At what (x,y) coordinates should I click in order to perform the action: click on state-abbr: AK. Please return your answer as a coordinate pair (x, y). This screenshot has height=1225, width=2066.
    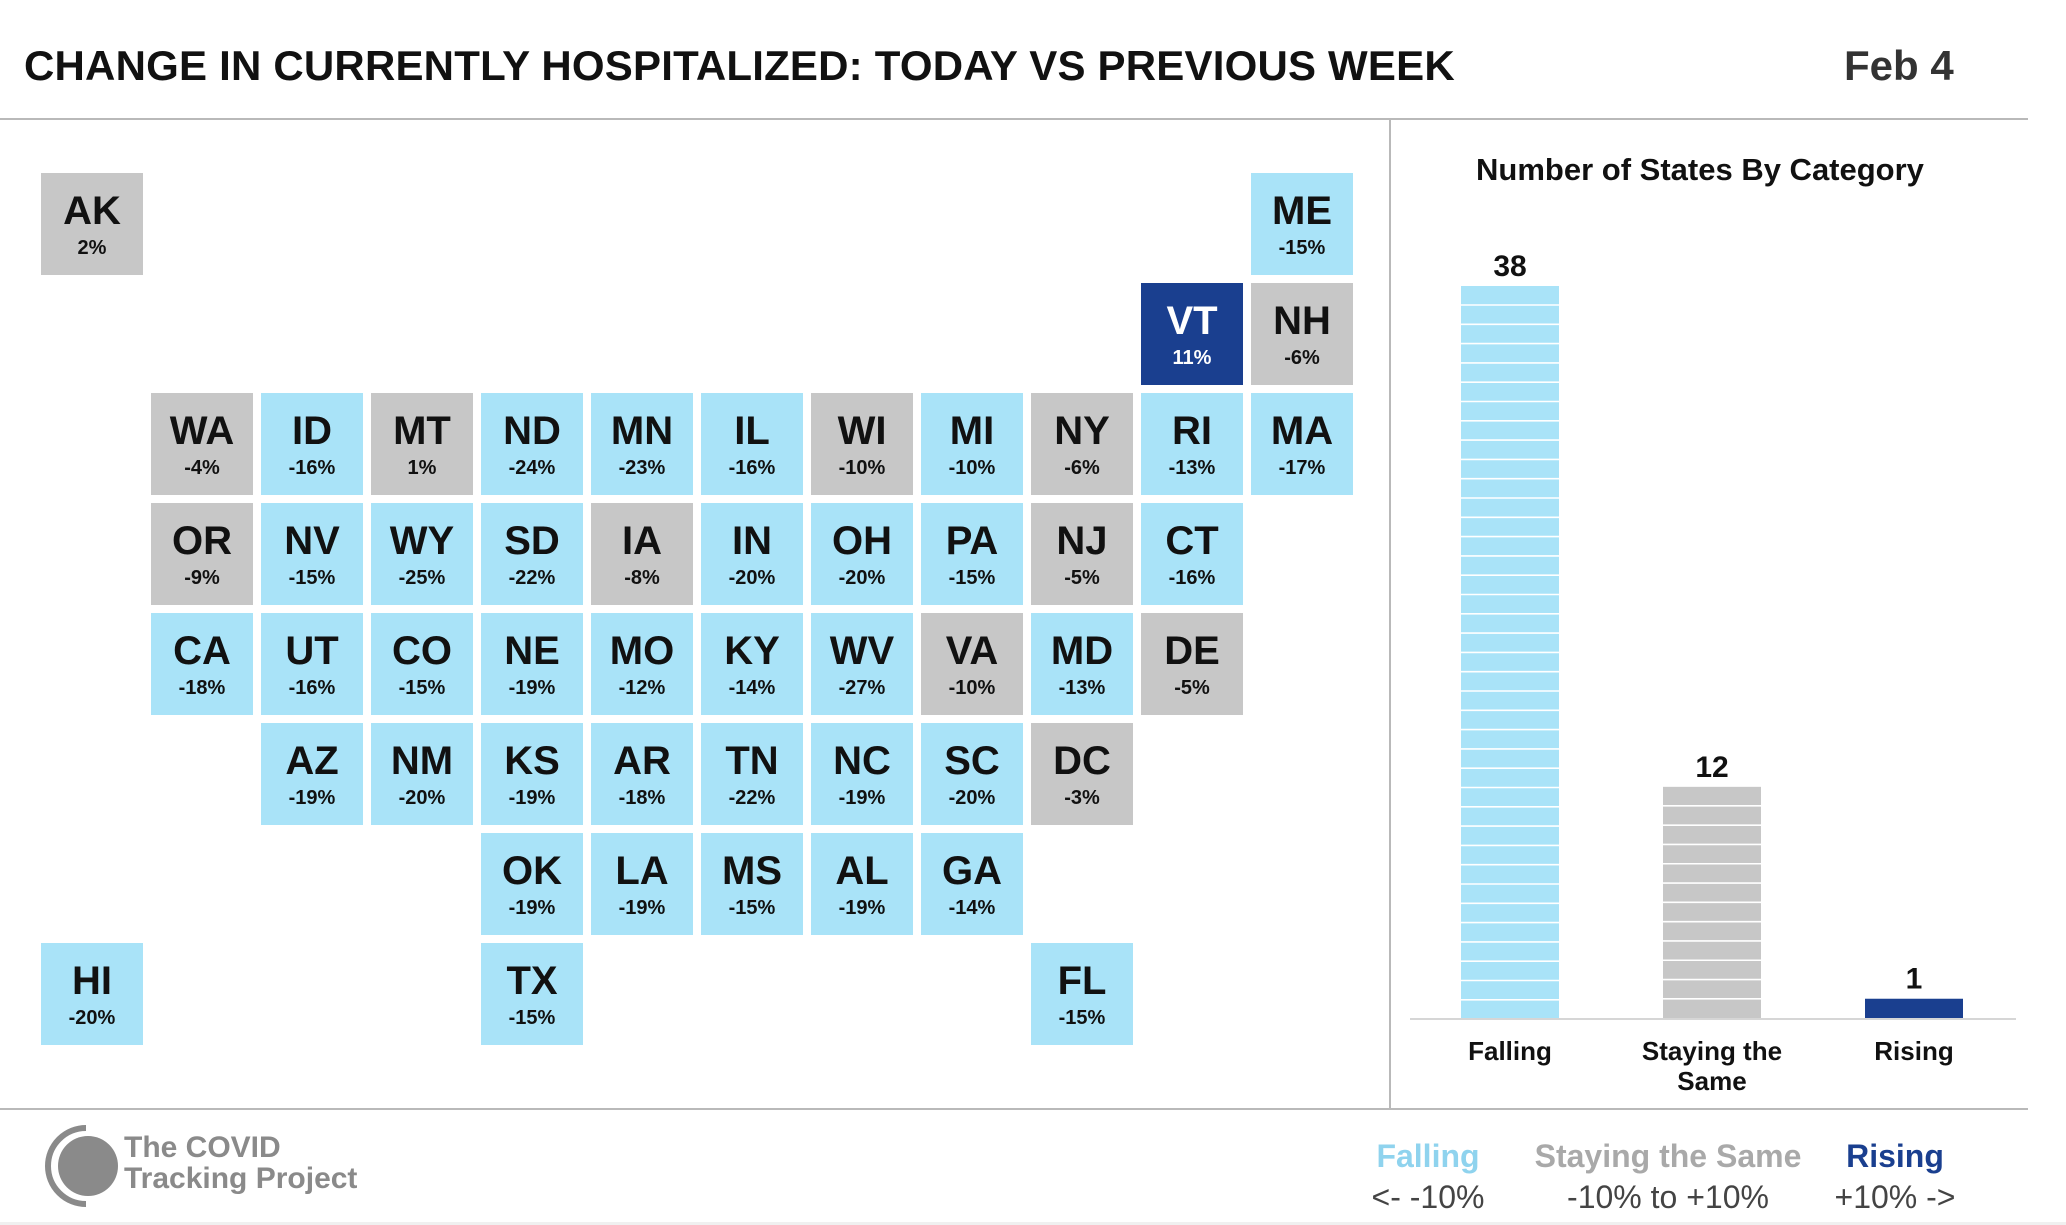
    Looking at the image, I should click on (92, 211).